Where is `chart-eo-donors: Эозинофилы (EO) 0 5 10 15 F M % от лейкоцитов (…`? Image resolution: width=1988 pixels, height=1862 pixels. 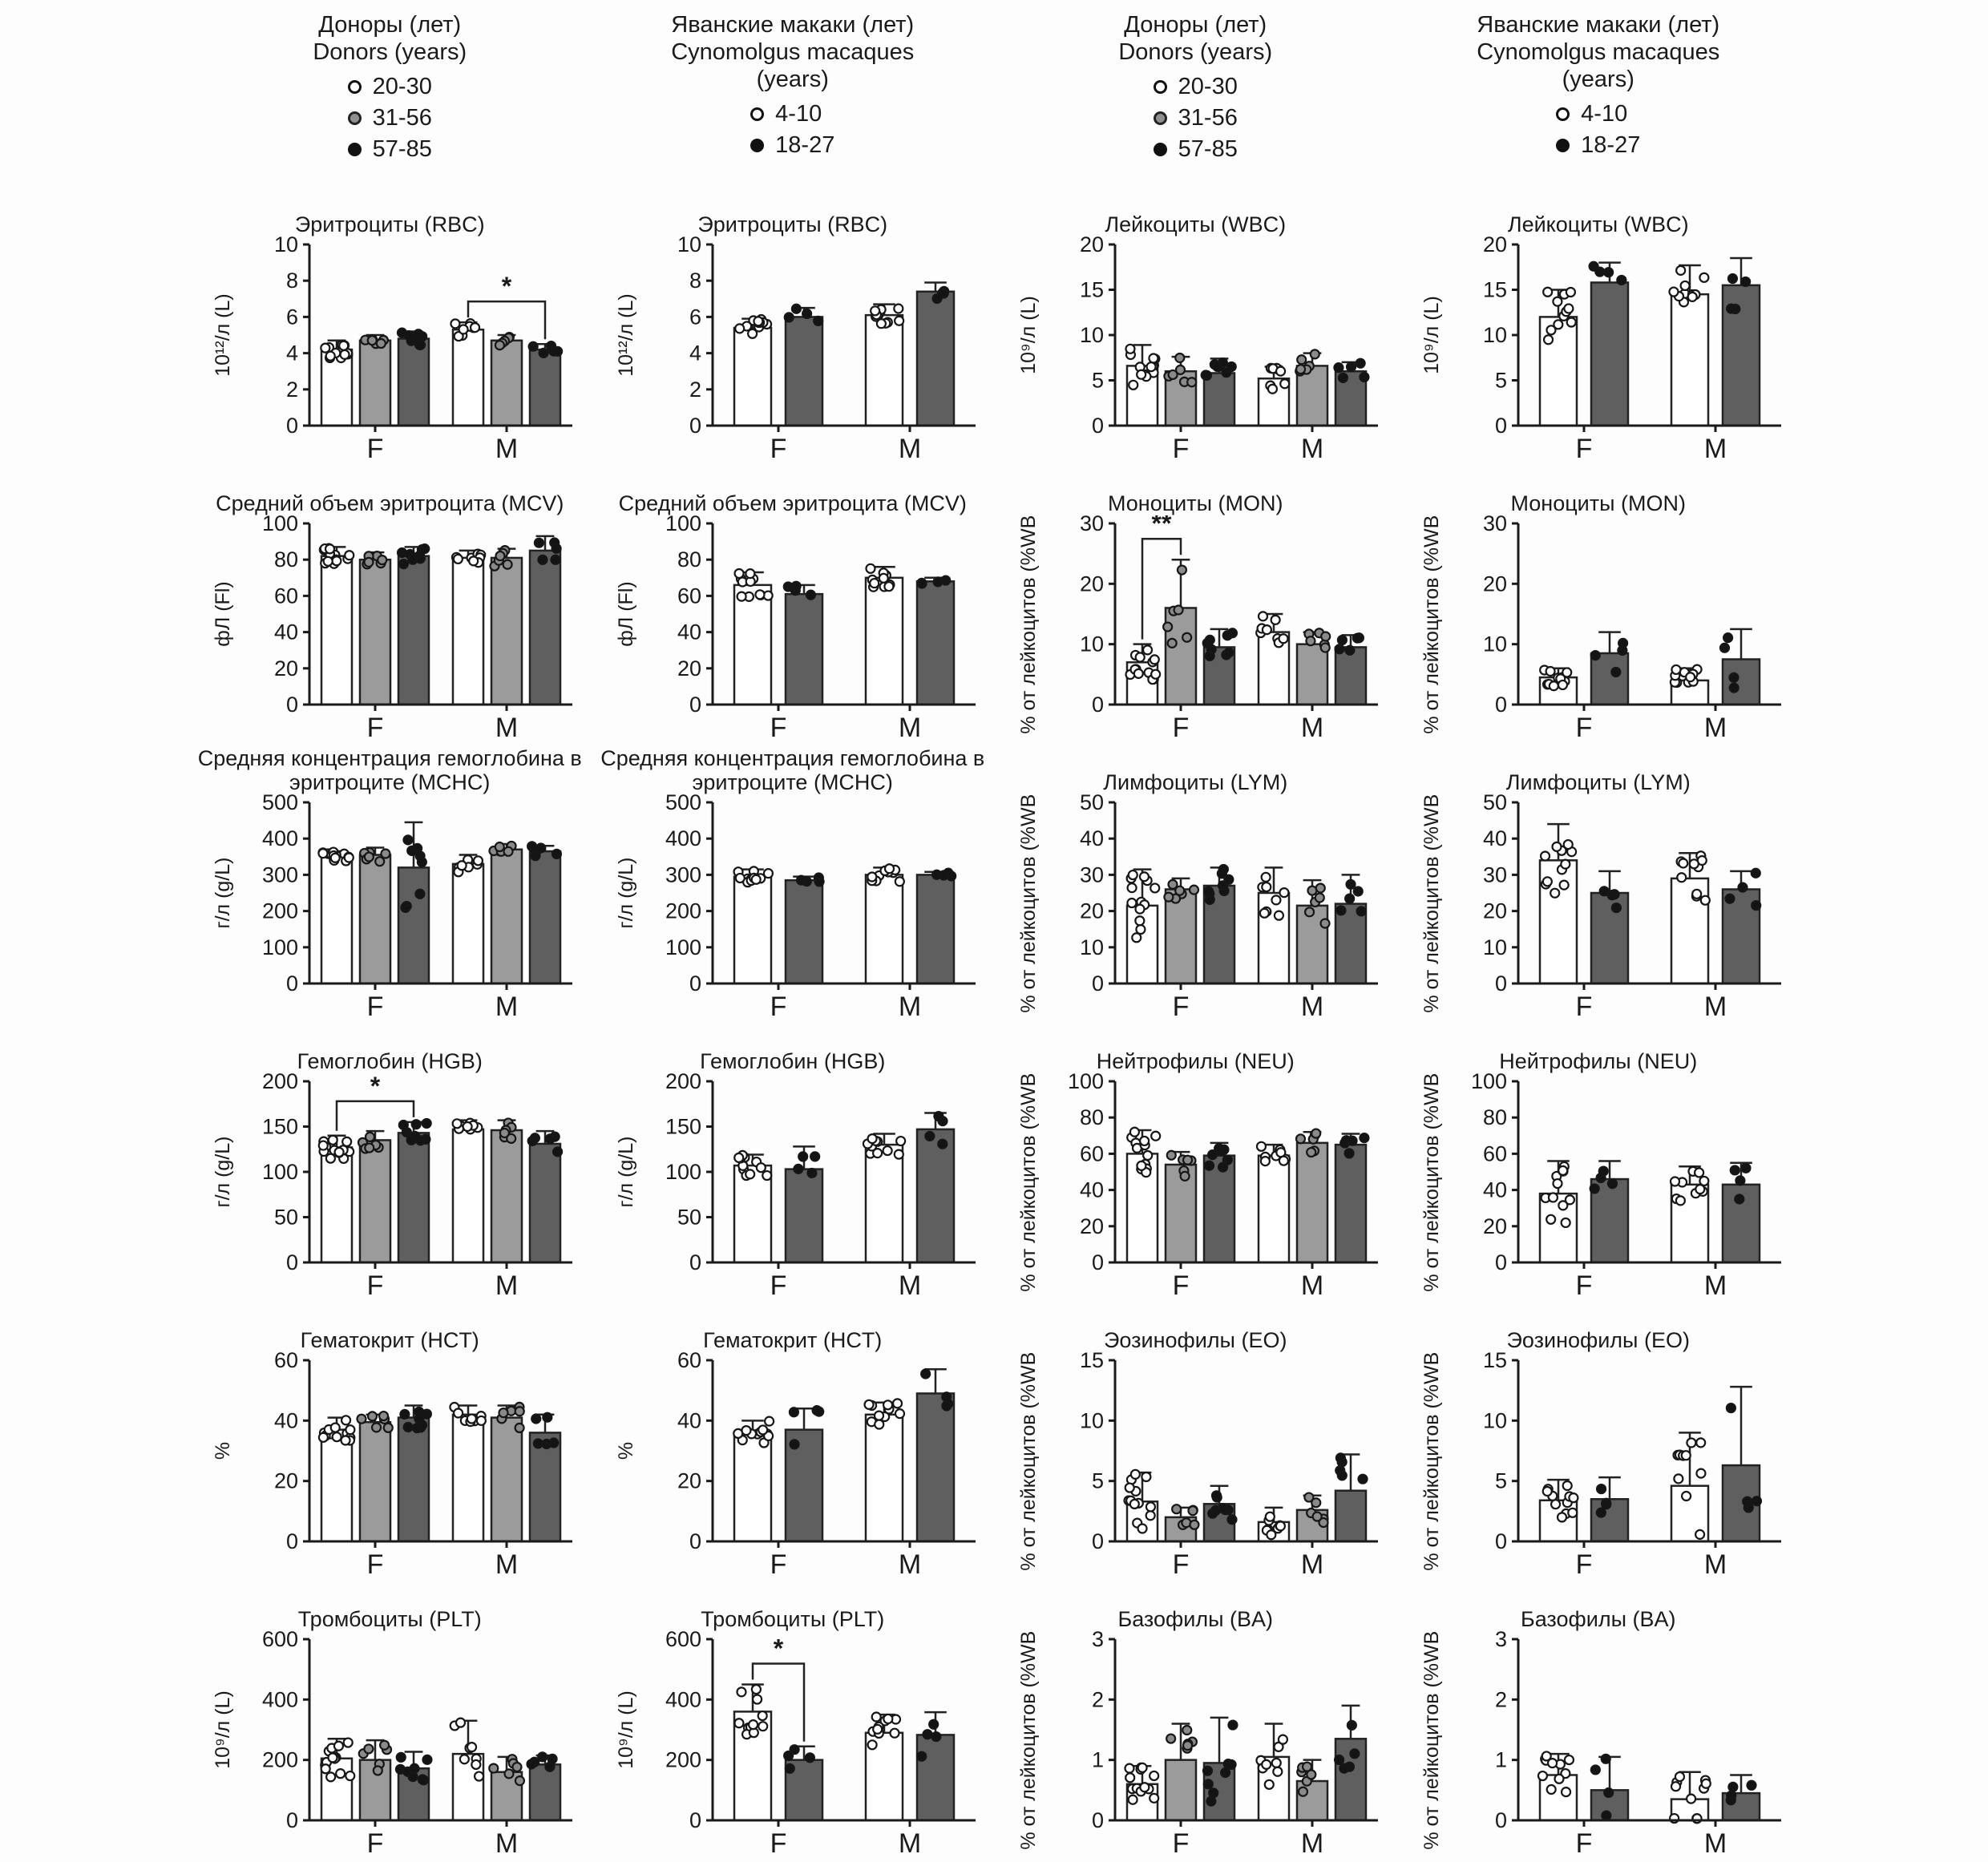 chart-eo-donors: Эозинофилы (EO) 0 5 10 15 F M % от лейкоцитов (… is located at coordinates (1195, 1443).